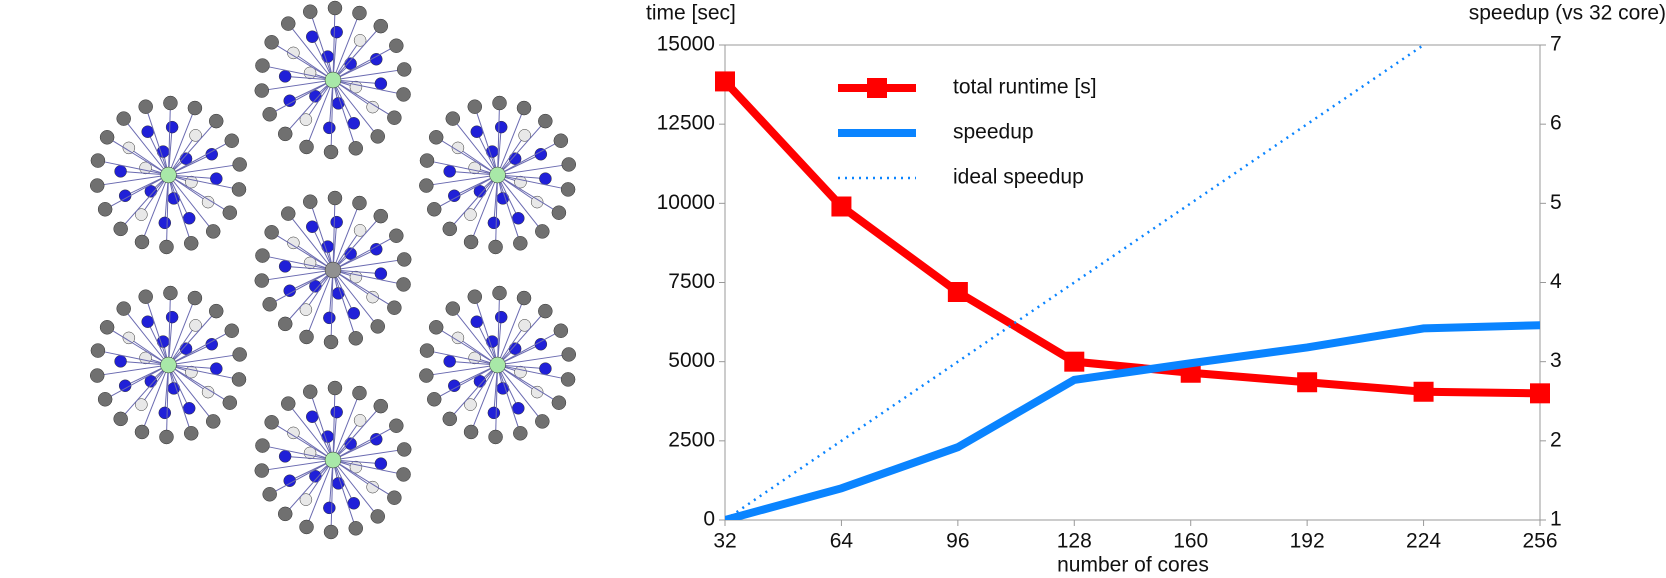 This screenshot has width=1666, height=578. Describe the element at coordinates (1556, 123) in the screenshot. I see `y2-tick-label: 6` at that location.